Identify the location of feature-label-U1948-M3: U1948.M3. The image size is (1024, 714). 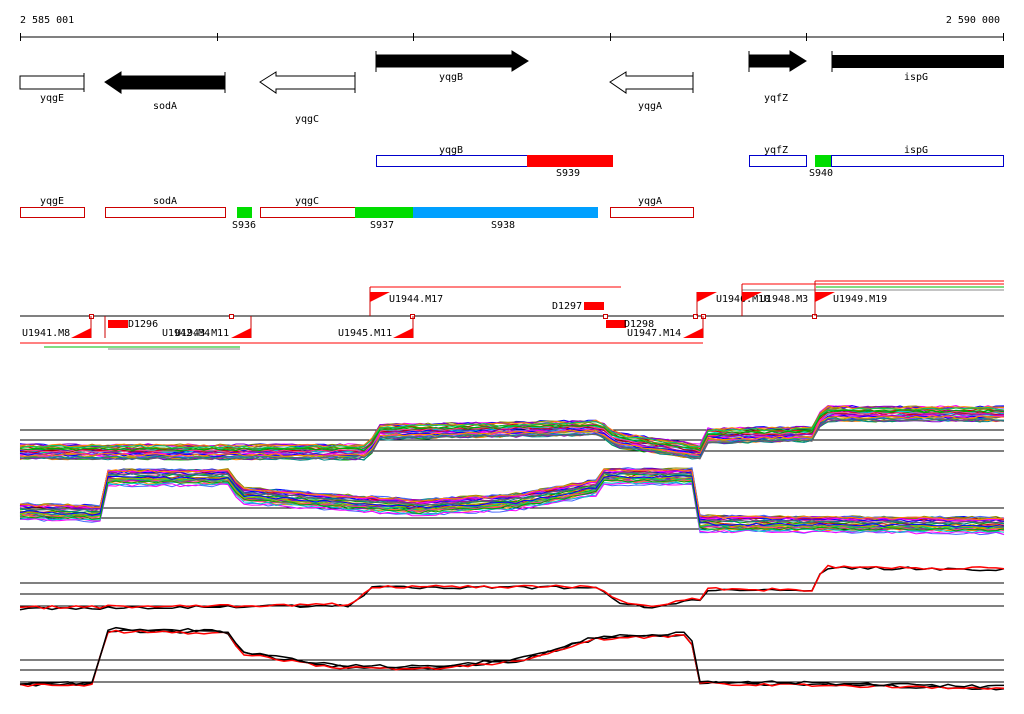
(784, 299).